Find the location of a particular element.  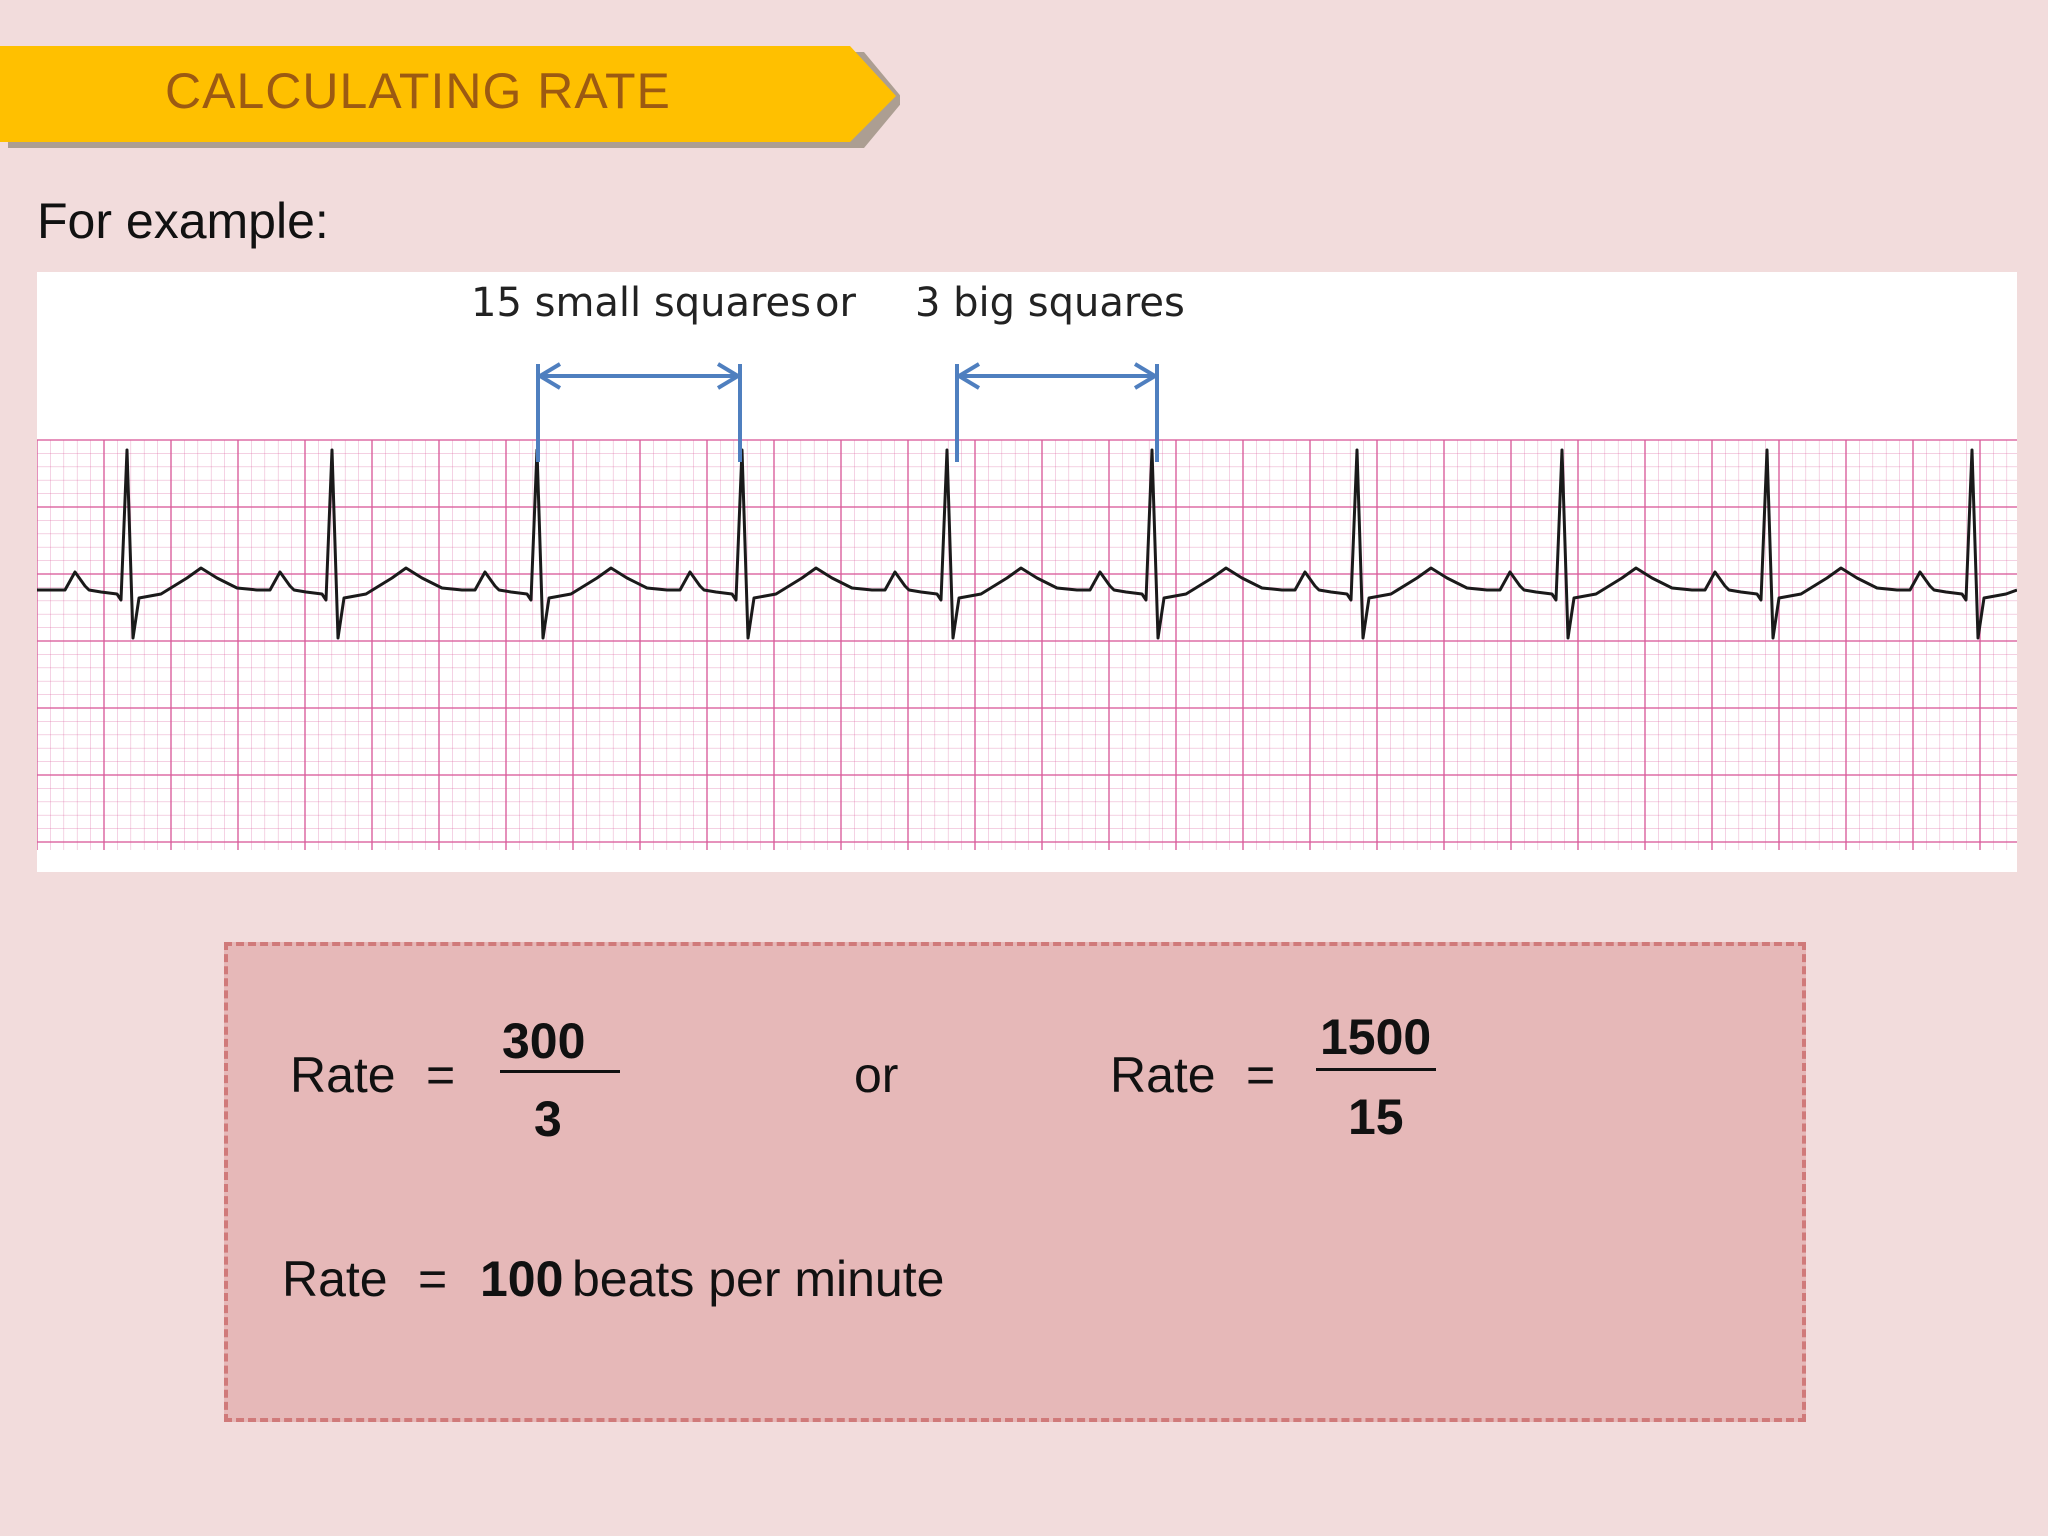

right-denominator: 15 is located at coordinates (1376, 1117).